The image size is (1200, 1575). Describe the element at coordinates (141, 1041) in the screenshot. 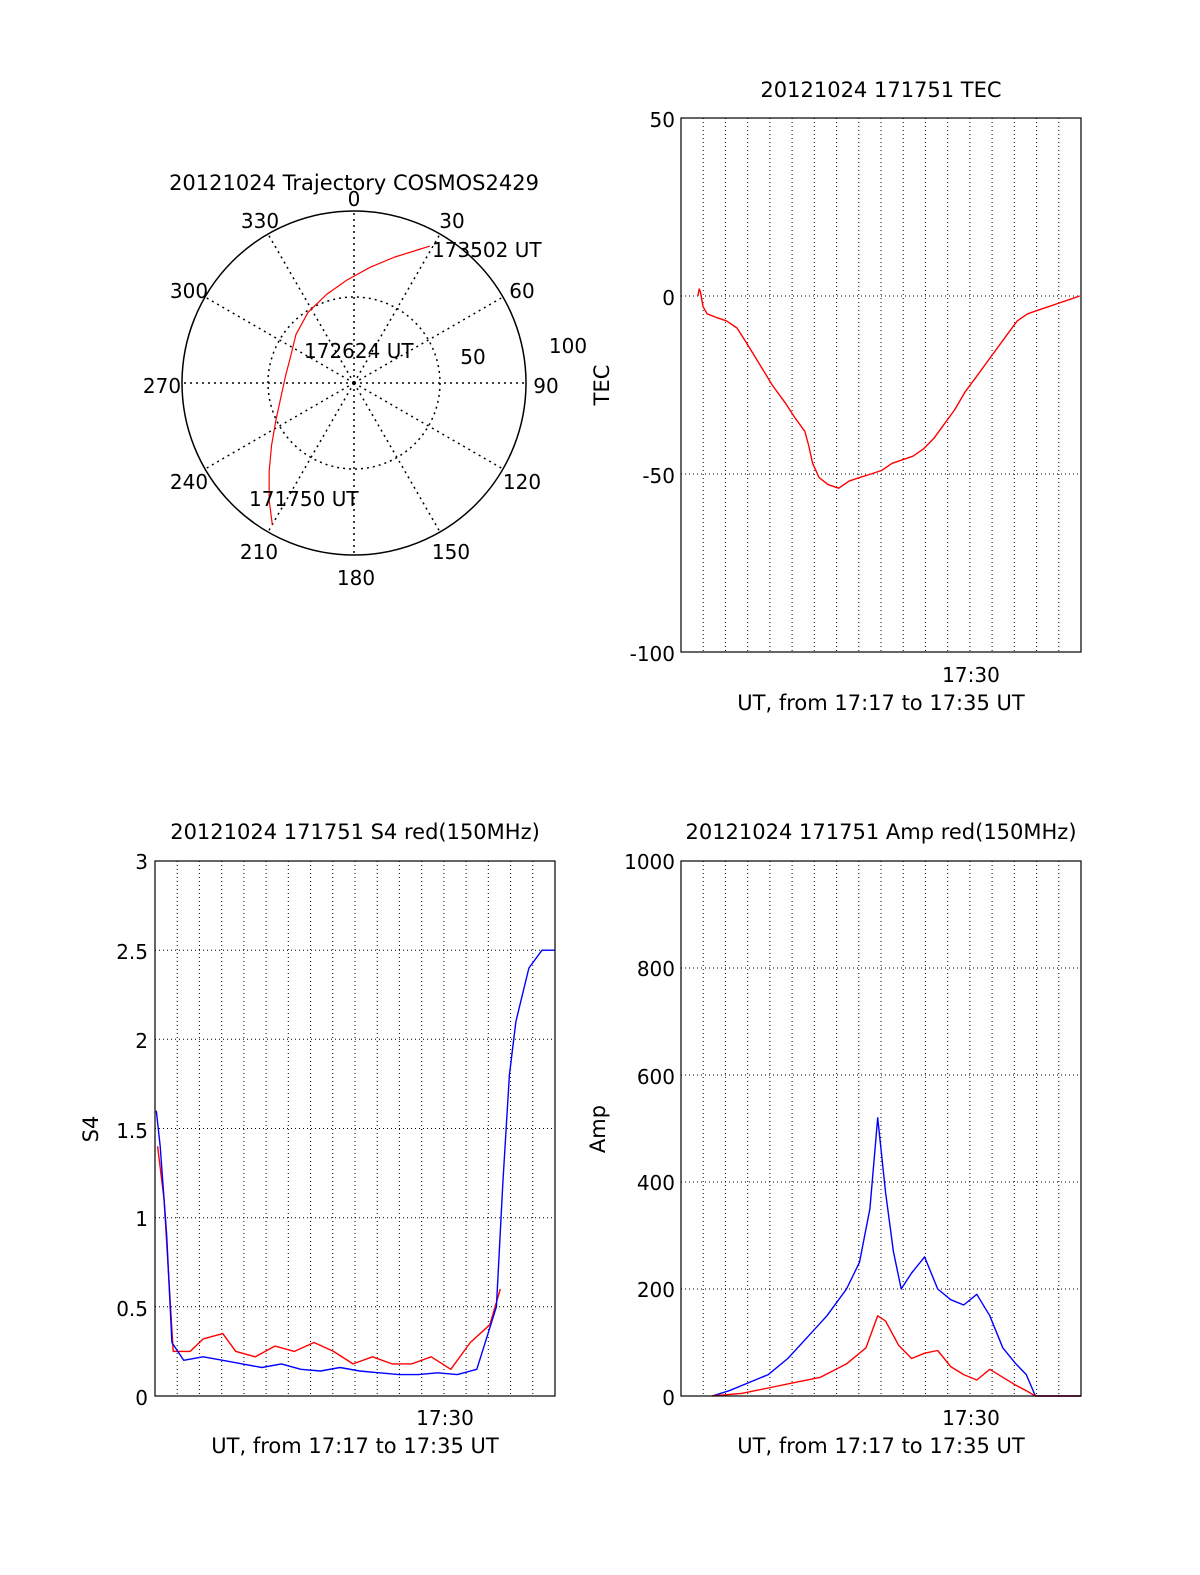

I see `s4-ytick-2: 2` at that location.